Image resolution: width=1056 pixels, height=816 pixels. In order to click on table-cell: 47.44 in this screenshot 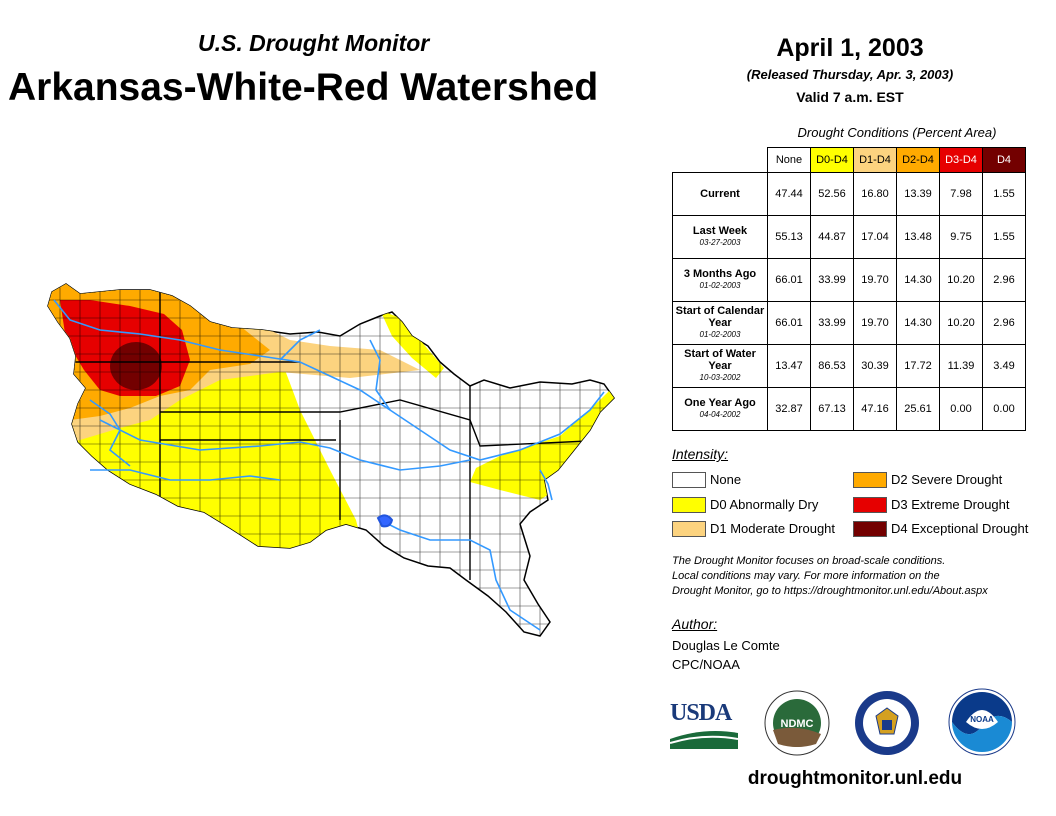, I will do `click(789, 194)`.